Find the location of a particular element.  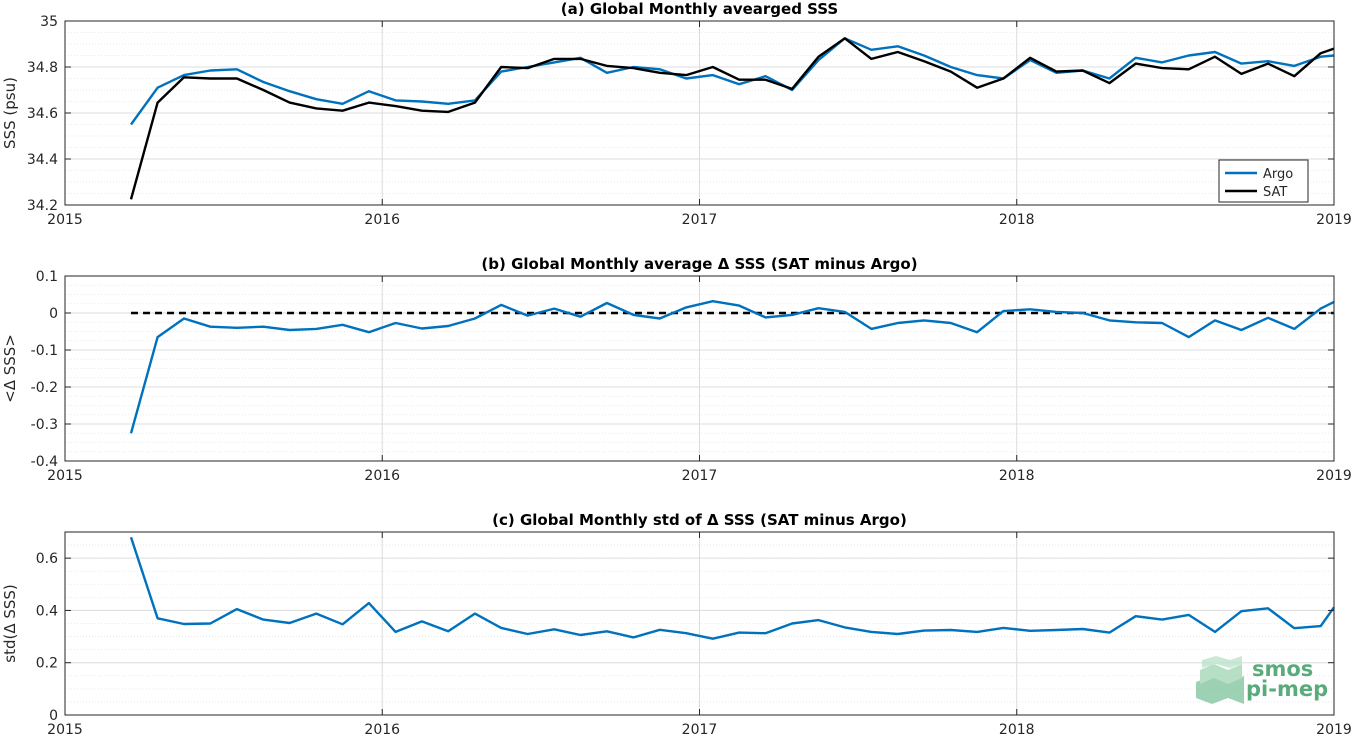

legend: Argo SAT is located at coordinates (1263, 181).